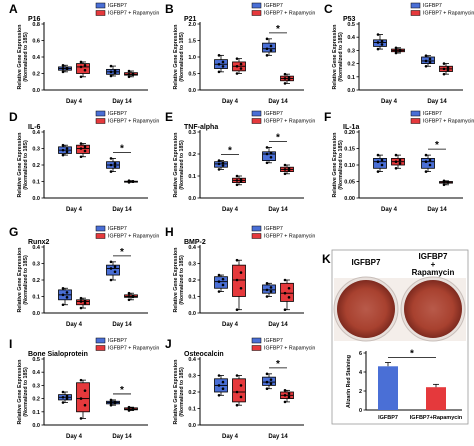 The image size is (474, 446). What do you see at coordinates (169, 9) in the screenshot?
I see `panel-letter: B` at bounding box center [169, 9].